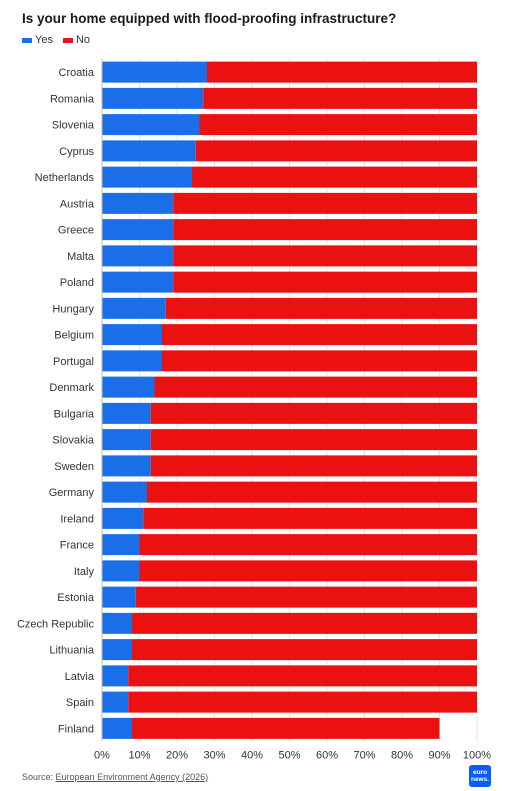 The width and height of the screenshot is (510, 791). Describe the element at coordinates (81, 257) in the screenshot. I see `category-label: Malta` at that location.